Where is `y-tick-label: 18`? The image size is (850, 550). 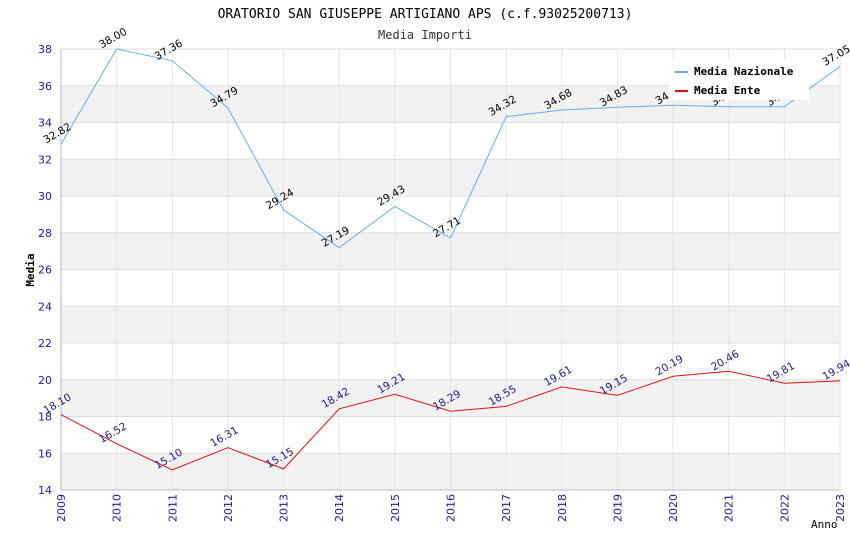
y-tick-label: 18 is located at coordinates (45, 417).